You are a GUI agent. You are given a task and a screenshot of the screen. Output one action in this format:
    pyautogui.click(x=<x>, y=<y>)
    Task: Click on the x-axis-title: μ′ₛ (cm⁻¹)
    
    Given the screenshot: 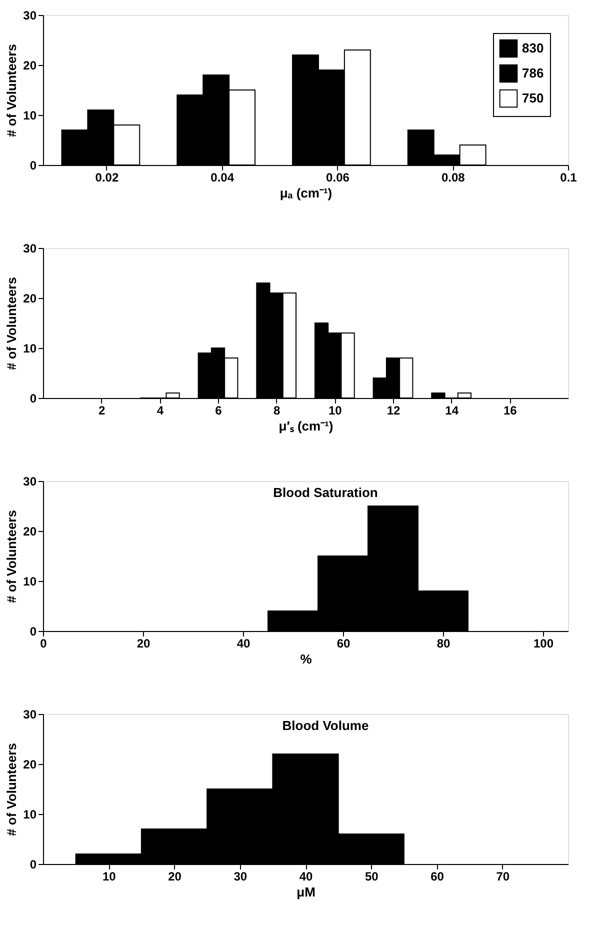 What is the action you would take?
    pyautogui.click(x=306, y=426)
    